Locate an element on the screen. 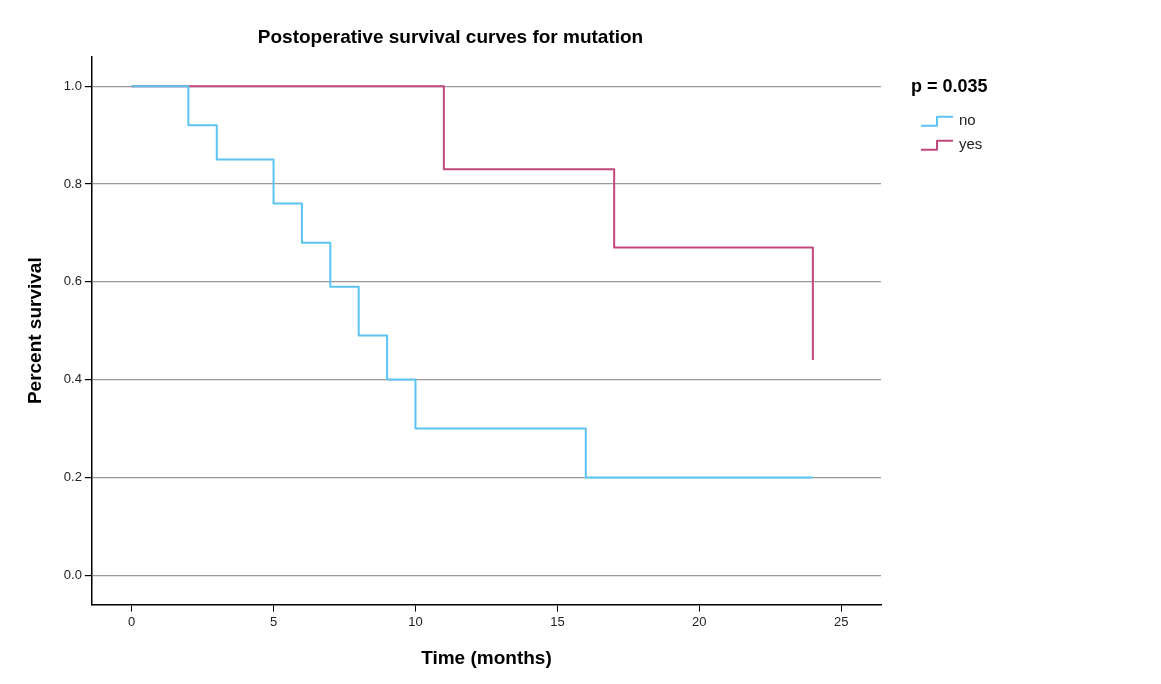  y-tick-label: 0.4 is located at coordinates (72, 379).